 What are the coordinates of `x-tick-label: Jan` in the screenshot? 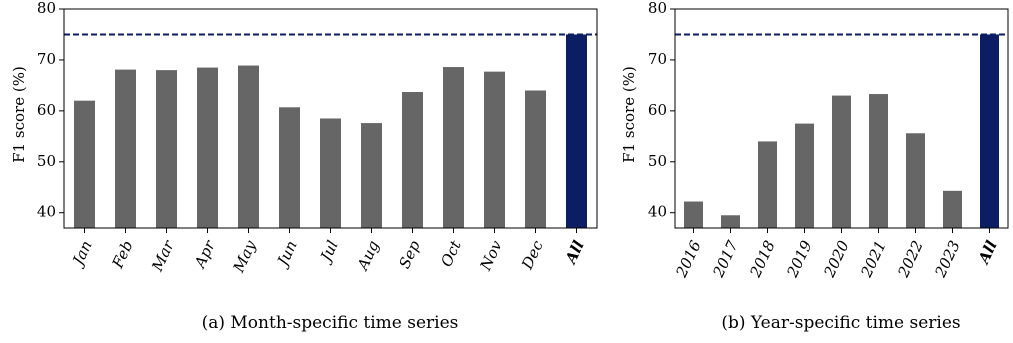 It's located at (82, 254).